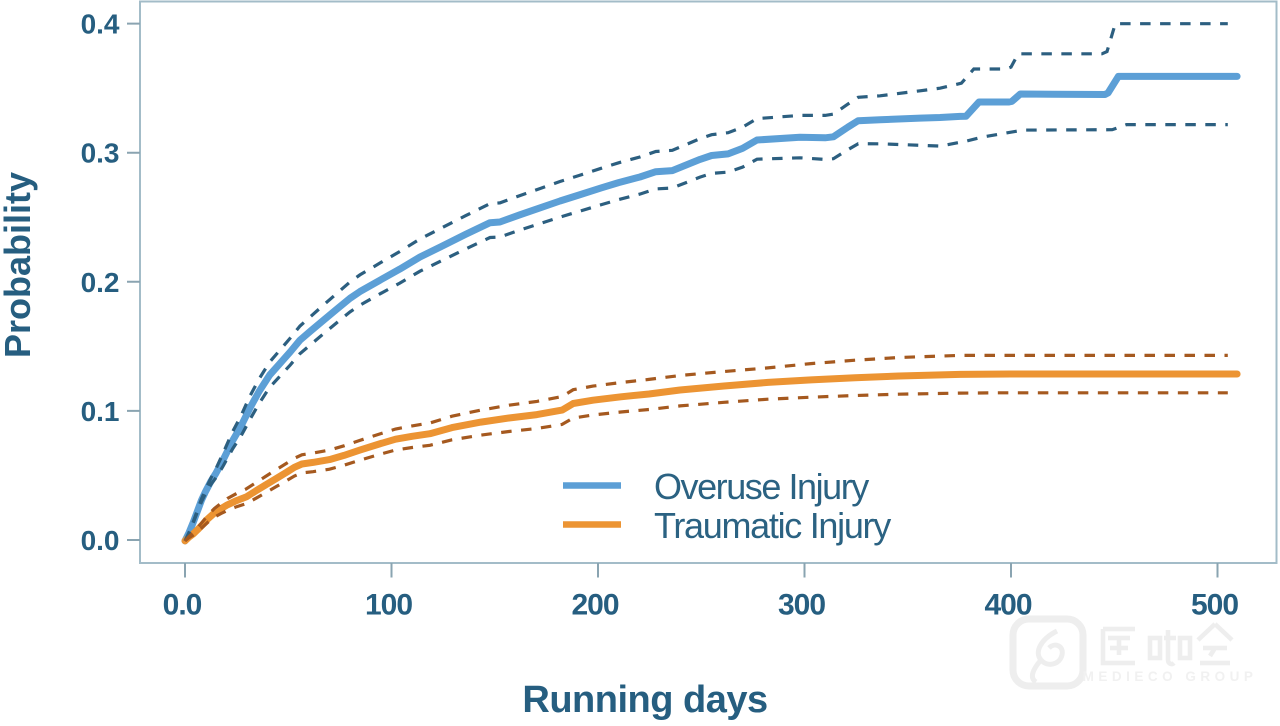 Image resolution: width=1280 pixels, height=726 pixels. I want to click on svg-text: 0.1, so click(100, 411).